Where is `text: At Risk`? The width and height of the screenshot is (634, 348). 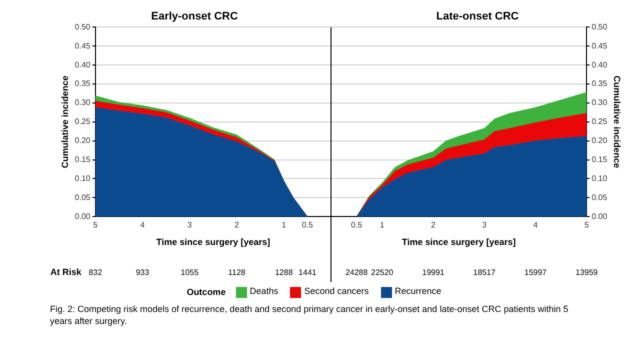 text: At Risk is located at coordinates (66, 272).